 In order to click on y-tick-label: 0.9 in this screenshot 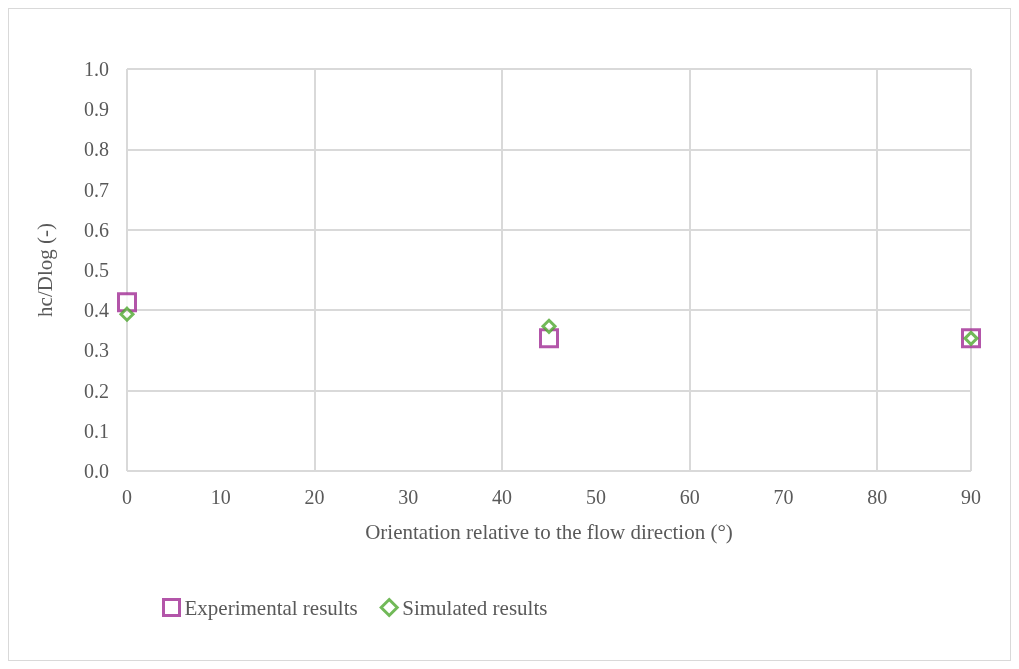, I will do `click(96, 109)`.